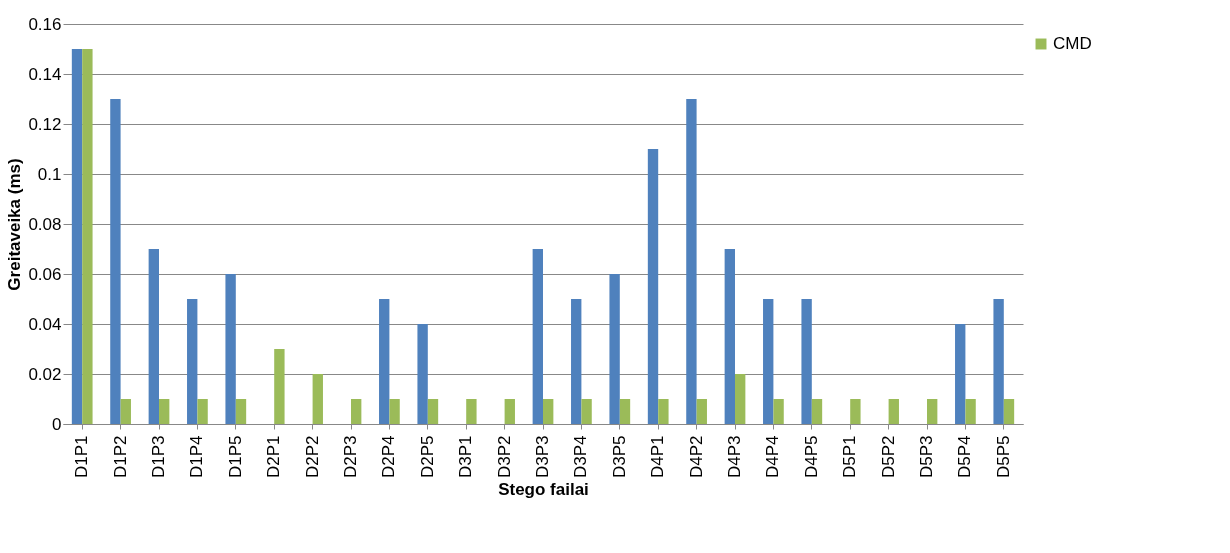  What do you see at coordinates (658, 457) in the screenshot?
I see `x-tick-label: D4P1` at bounding box center [658, 457].